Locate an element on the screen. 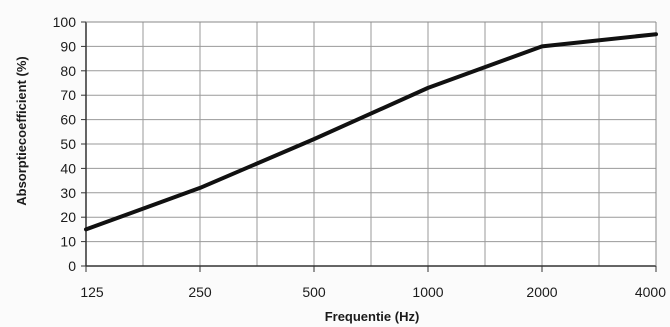 Image resolution: width=670 pixels, height=327 pixels. y-tick-label: 100 is located at coordinates (65, 22).